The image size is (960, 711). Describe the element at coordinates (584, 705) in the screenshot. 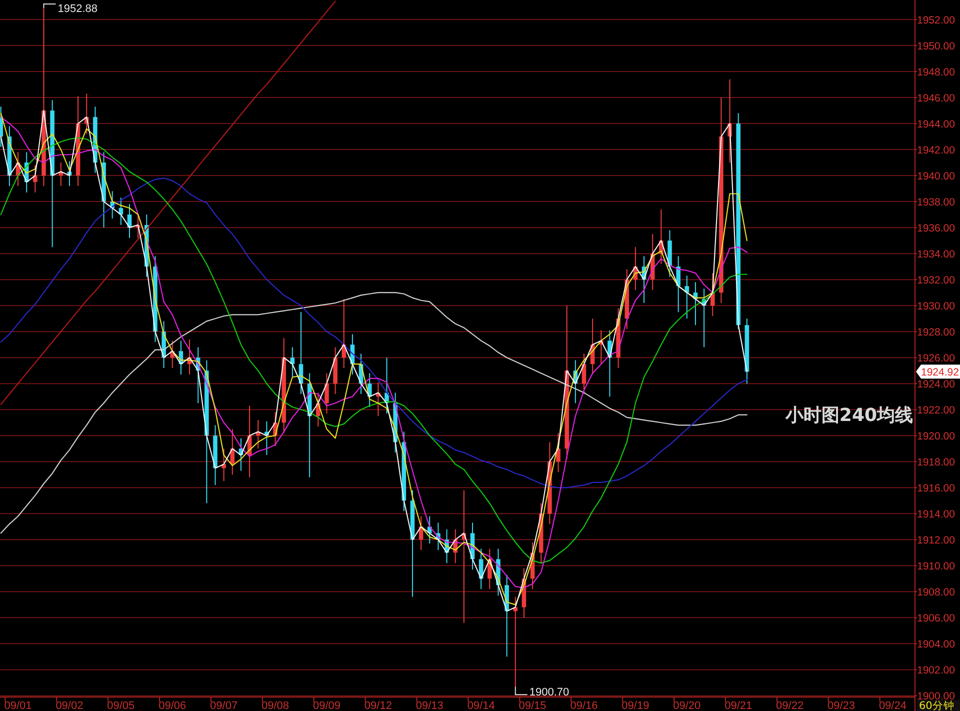

I see `x-tick-label: 09/16` at that location.